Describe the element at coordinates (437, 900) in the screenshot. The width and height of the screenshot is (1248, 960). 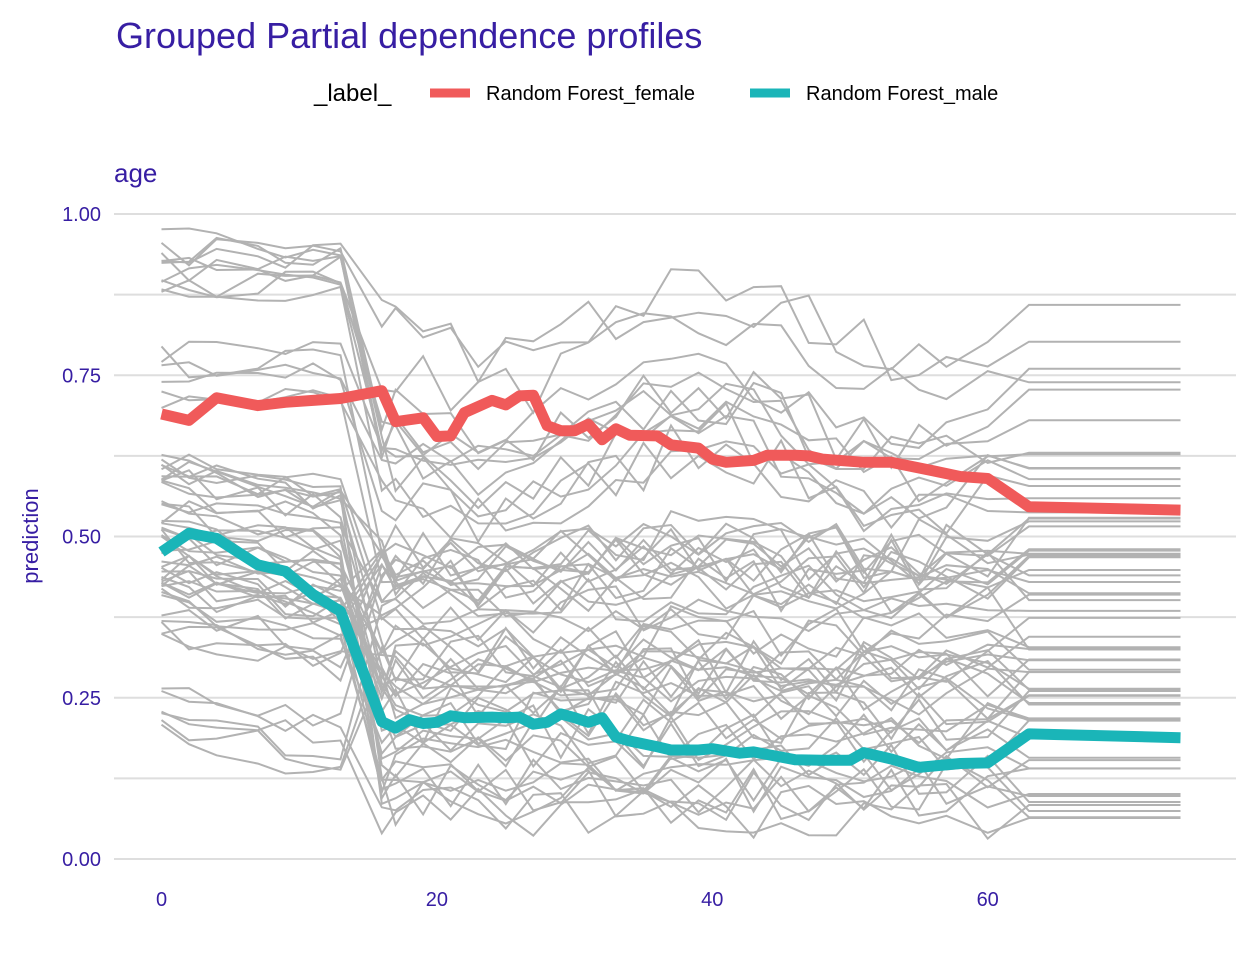
I see `x-tick-label: 20` at that location.